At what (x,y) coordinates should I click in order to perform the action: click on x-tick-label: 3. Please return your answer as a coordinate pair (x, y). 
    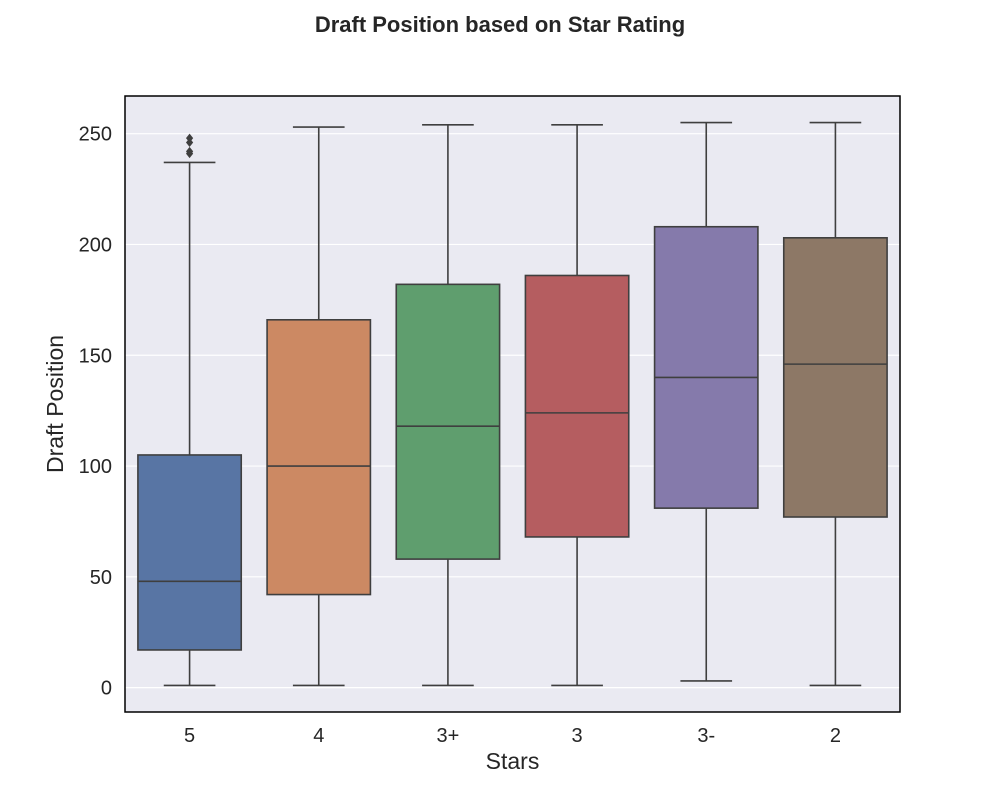
    Looking at the image, I should click on (577, 736).